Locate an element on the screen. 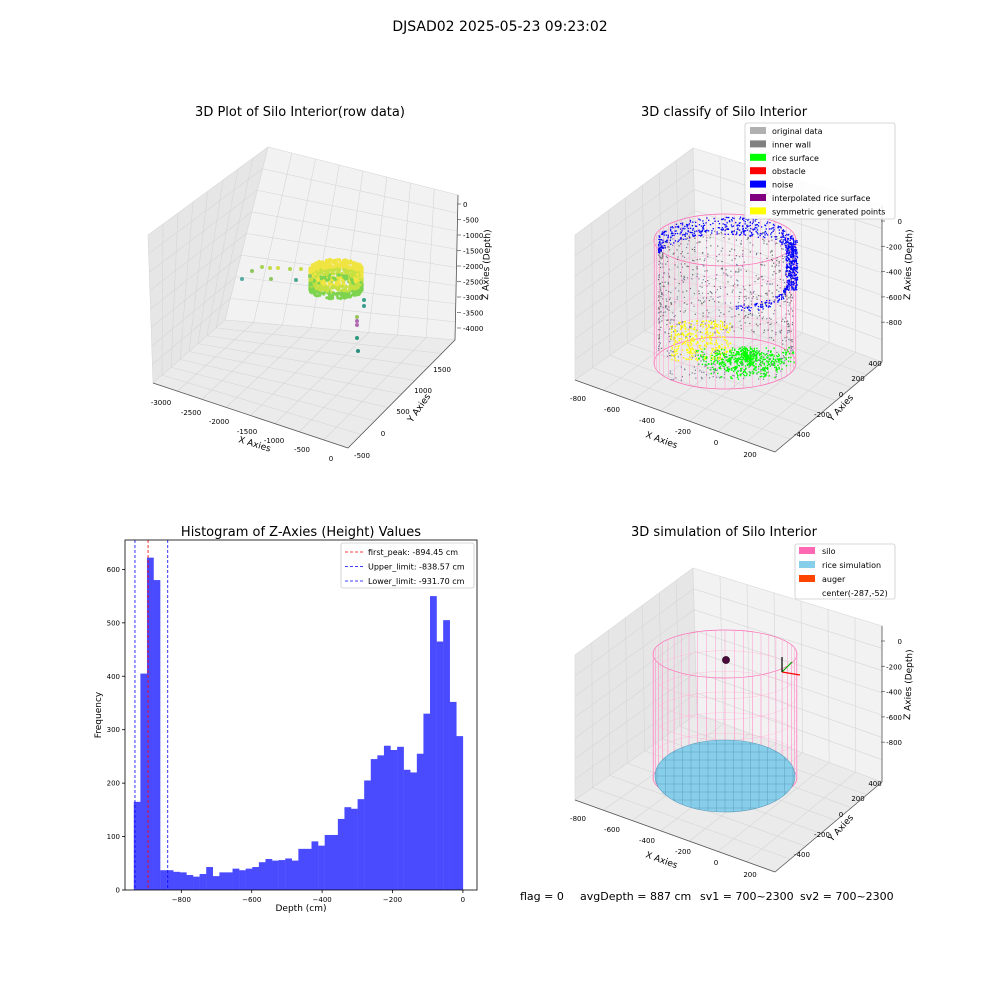 Image resolution: width=1000 pixels, height=1000 pixels. histogram-x-label: Depth (cm) is located at coordinates (300, 909).